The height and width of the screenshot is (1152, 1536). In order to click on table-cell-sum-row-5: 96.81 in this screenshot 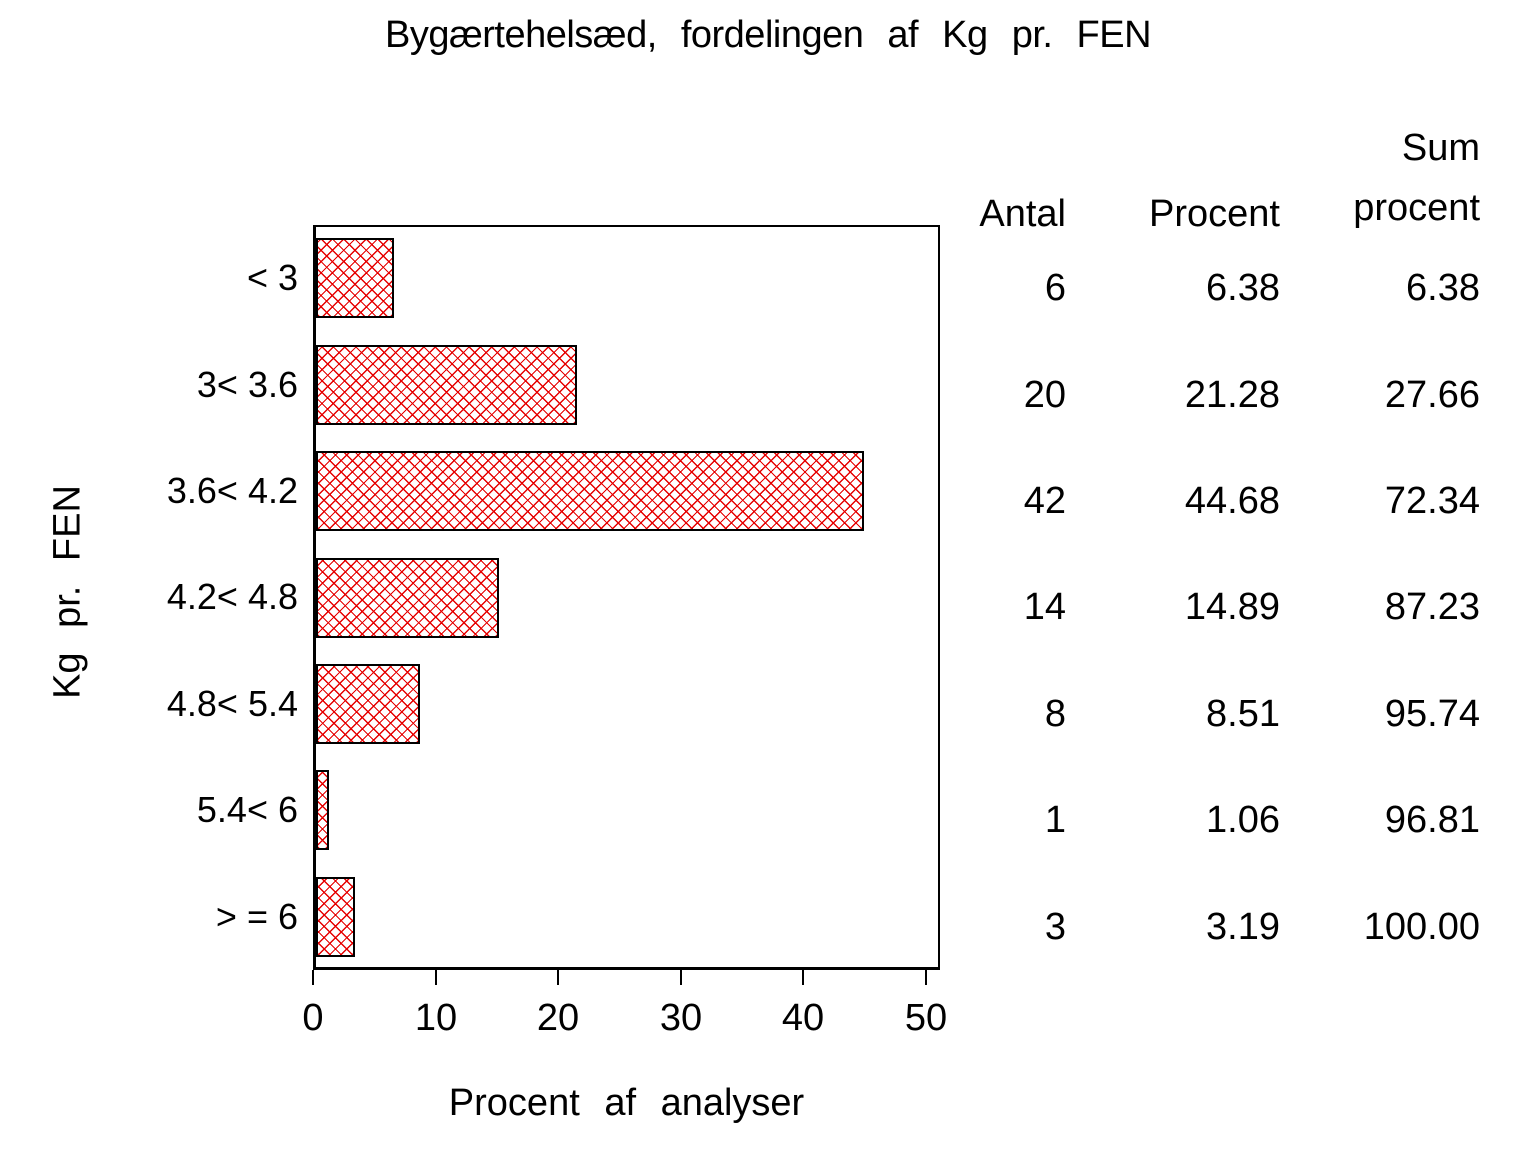, I will do `click(1432, 820)`.